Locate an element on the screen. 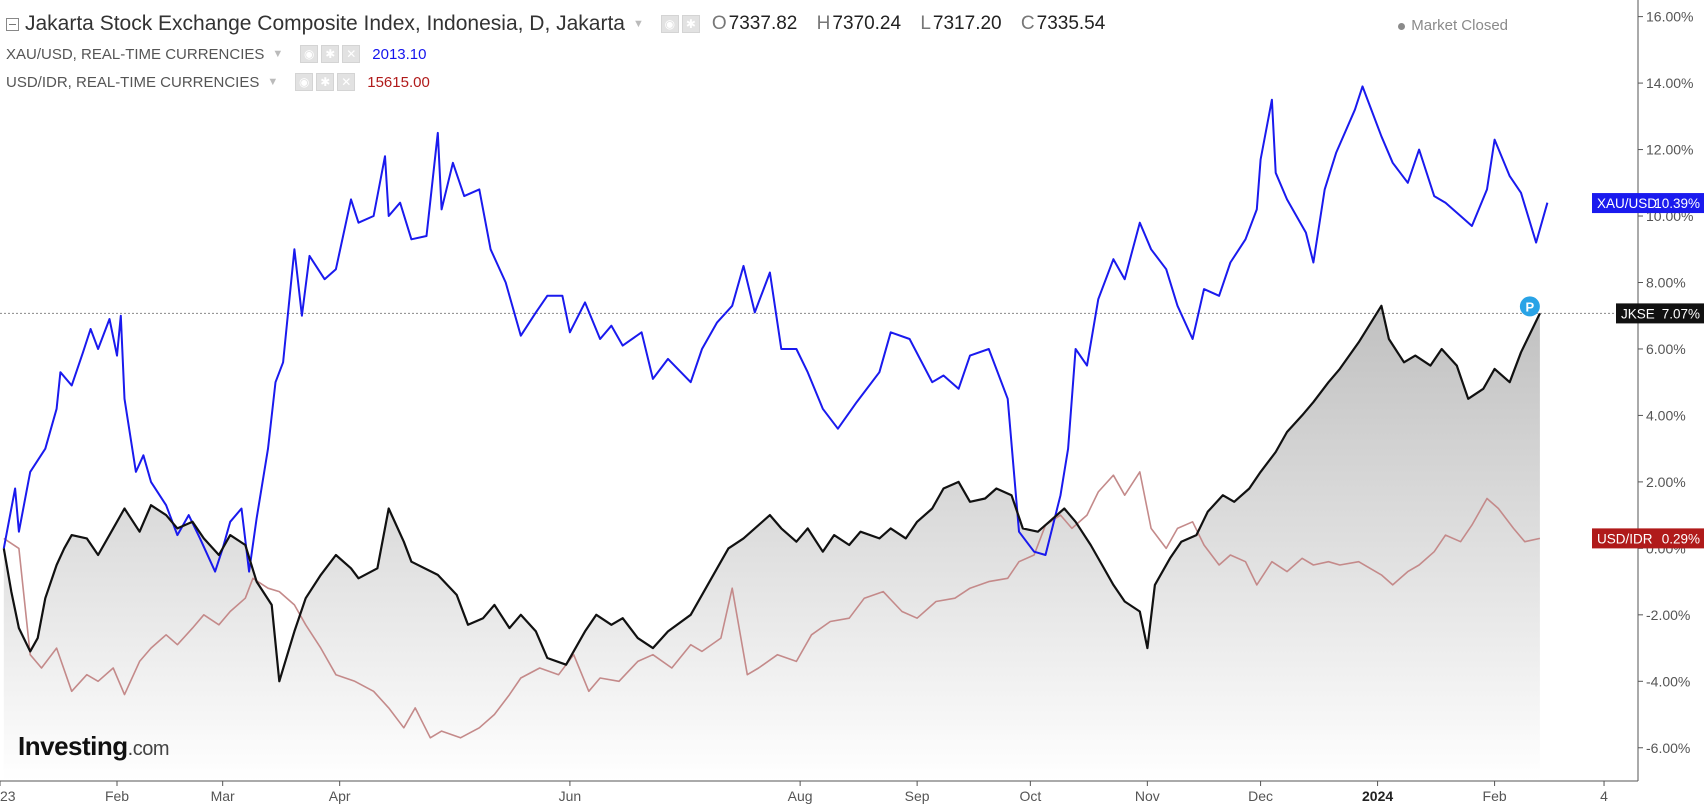  x-tick-label: Sep is located at coordinates (917, 796).